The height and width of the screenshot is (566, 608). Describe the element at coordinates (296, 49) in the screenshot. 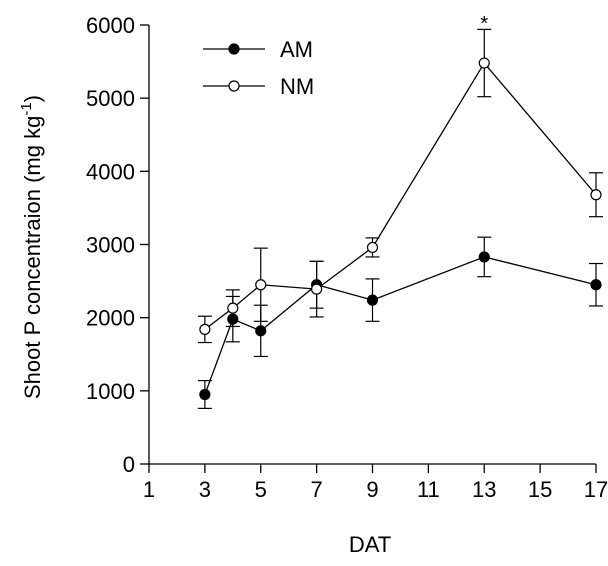

I see `legend-label-am: AM` at that location.